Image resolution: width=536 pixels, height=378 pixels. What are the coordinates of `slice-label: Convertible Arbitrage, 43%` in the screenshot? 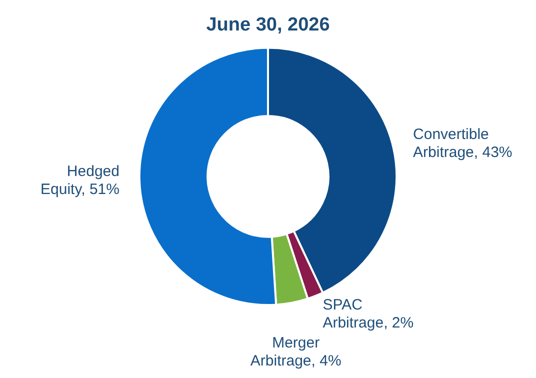 It's located at (462, 144).